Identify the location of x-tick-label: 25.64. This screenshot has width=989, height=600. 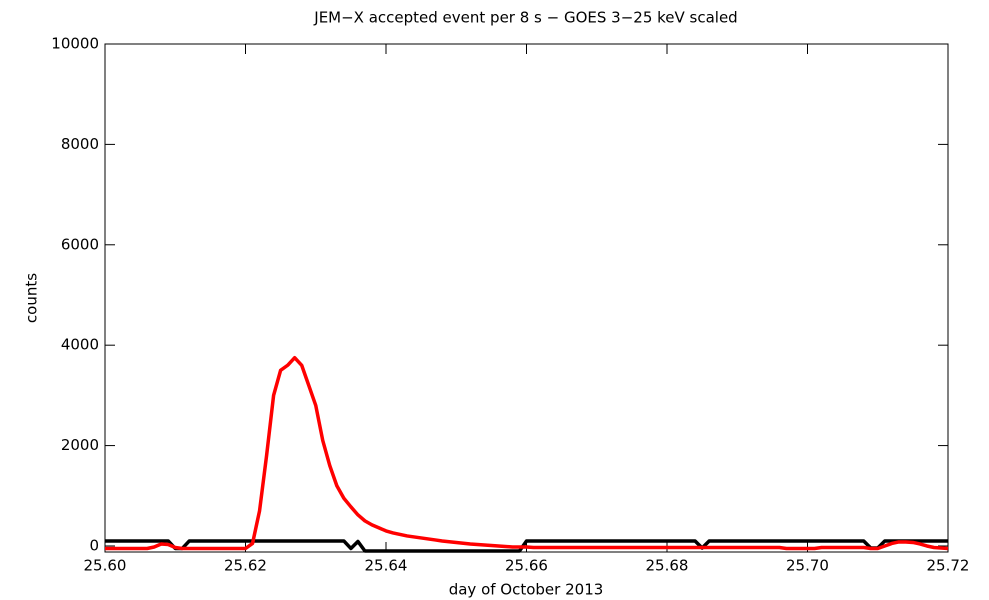
(386, 566).